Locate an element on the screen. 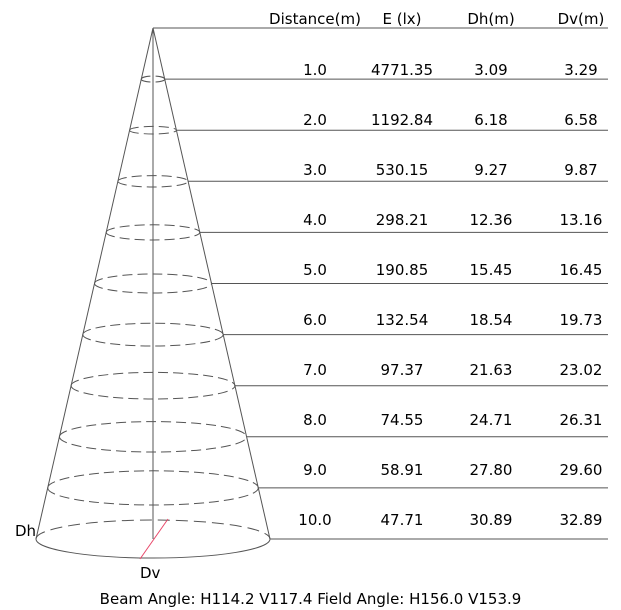 This screenshot has height=610, width=621. cell-illuminance: 97.37 is located at coordinates (402, 370).